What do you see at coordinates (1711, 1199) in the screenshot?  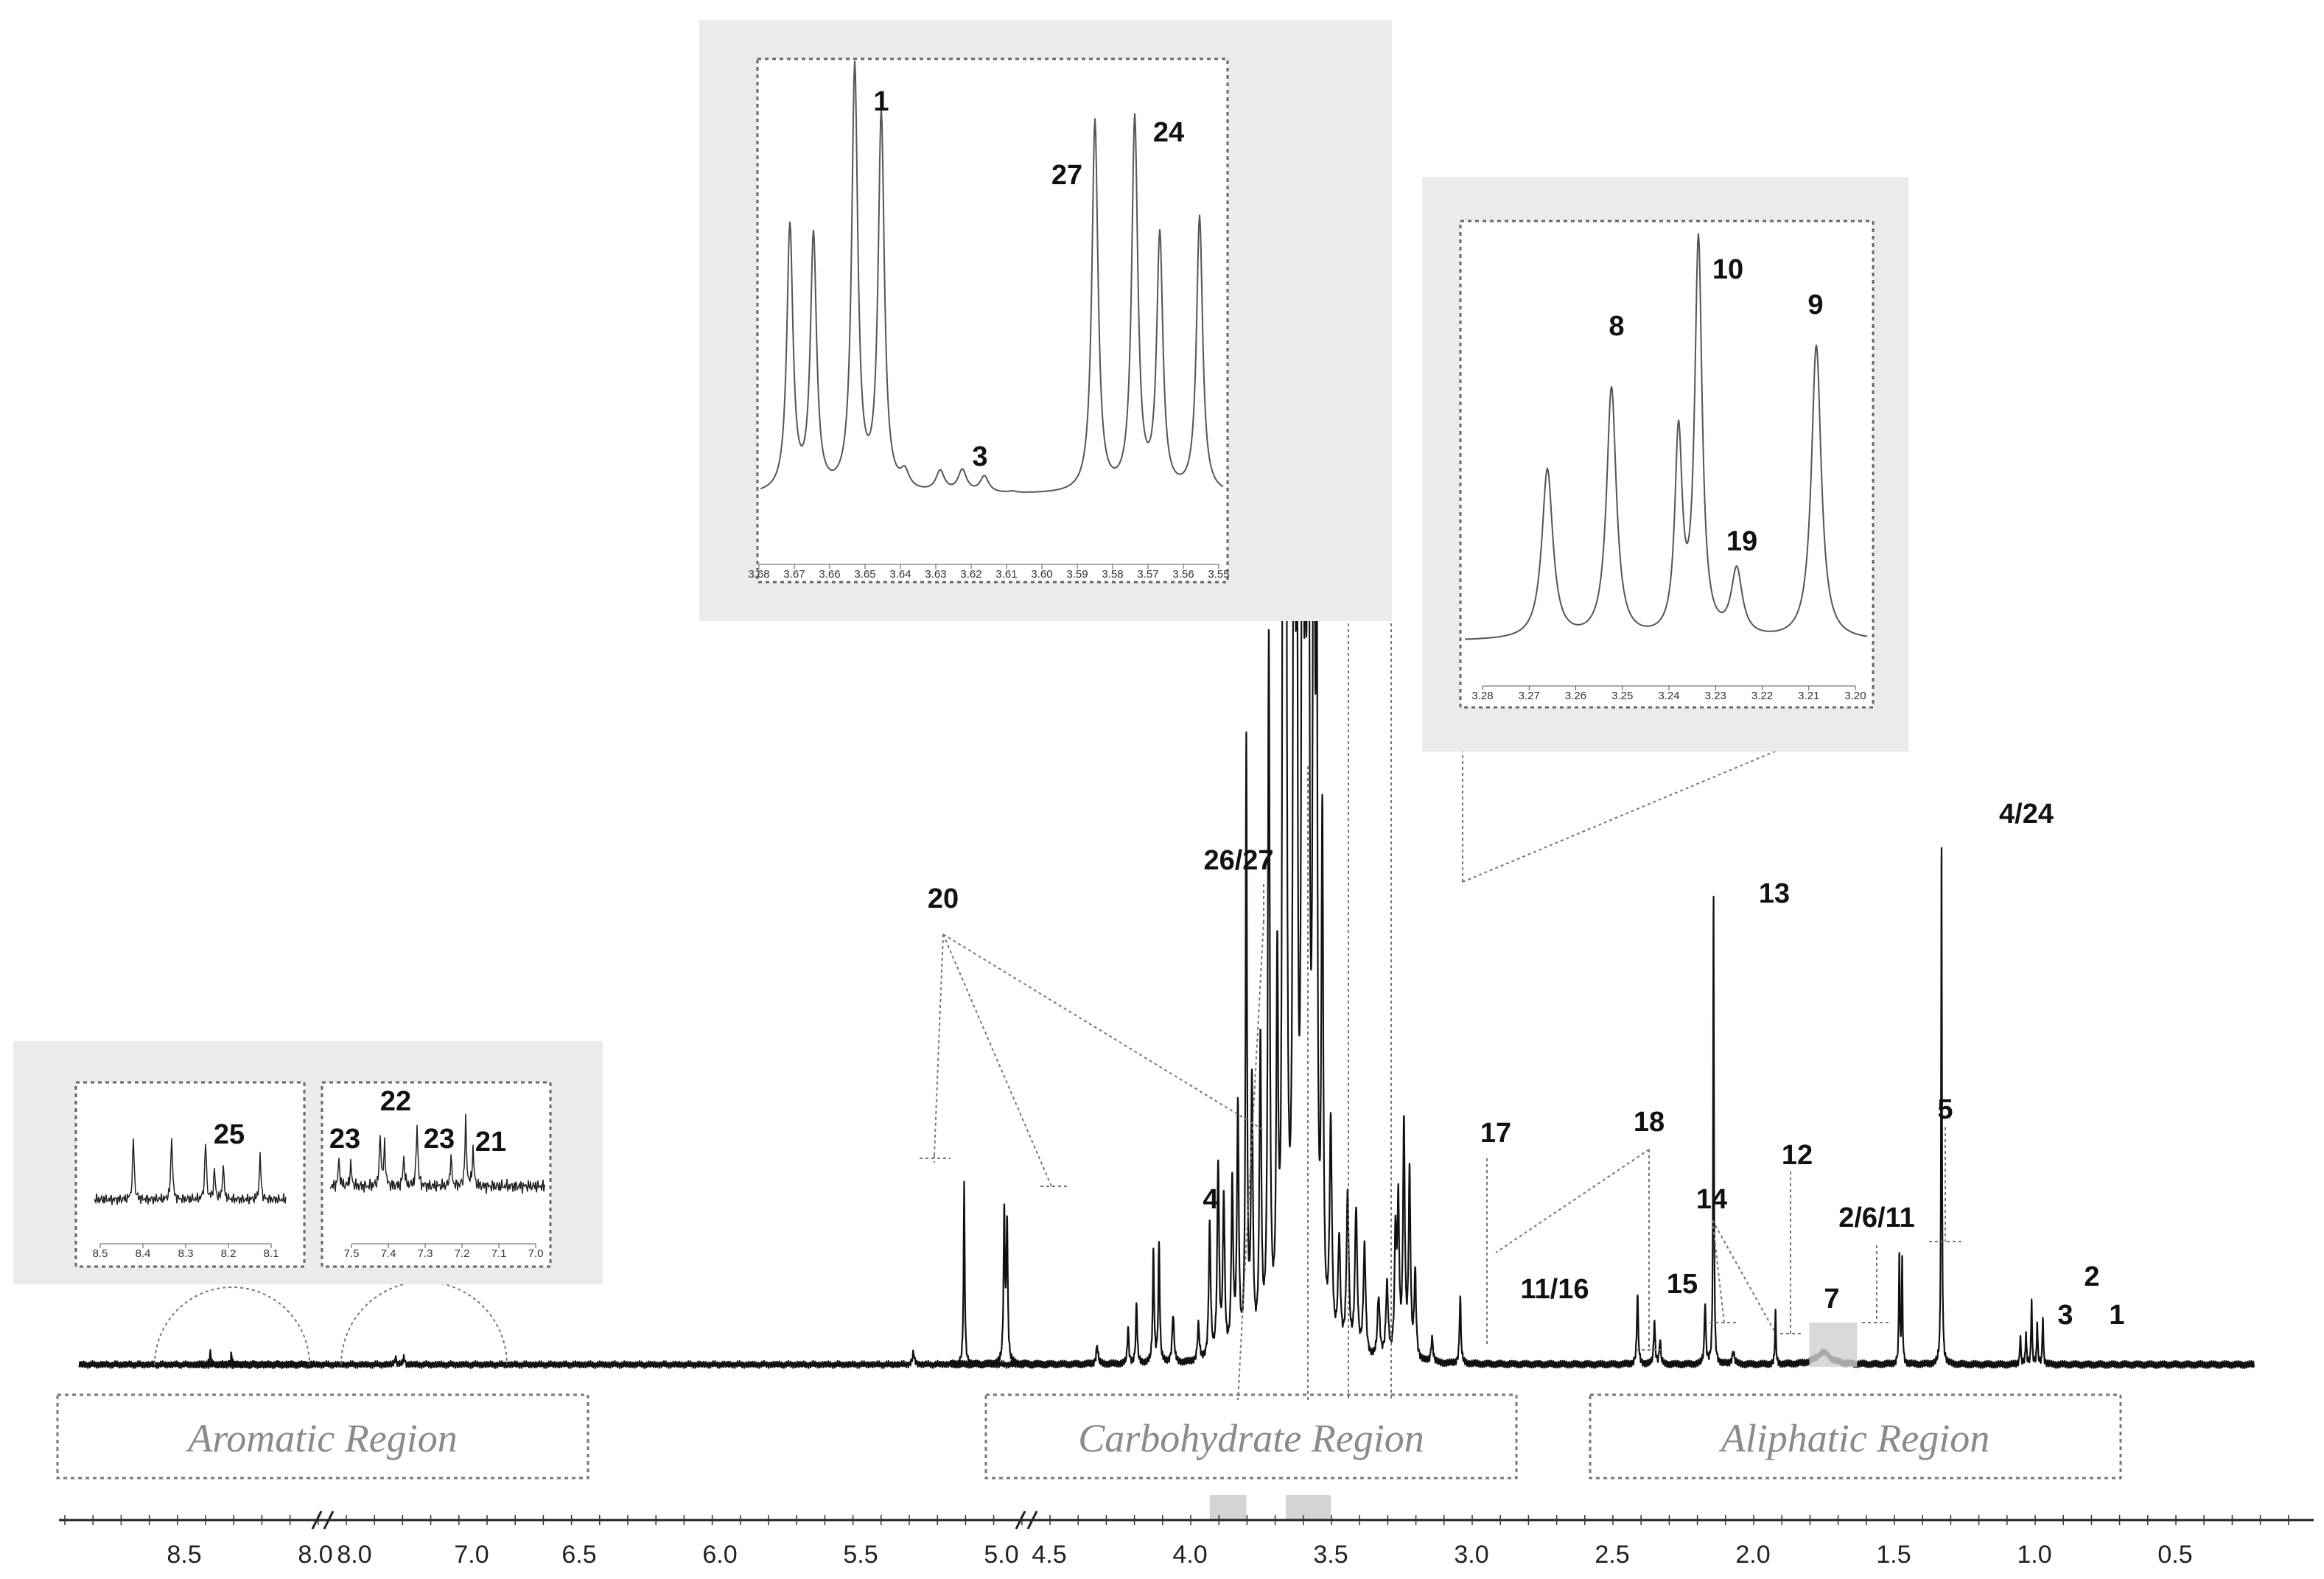 I see `peak-label: 14` at bounding box center [1711, 1199].